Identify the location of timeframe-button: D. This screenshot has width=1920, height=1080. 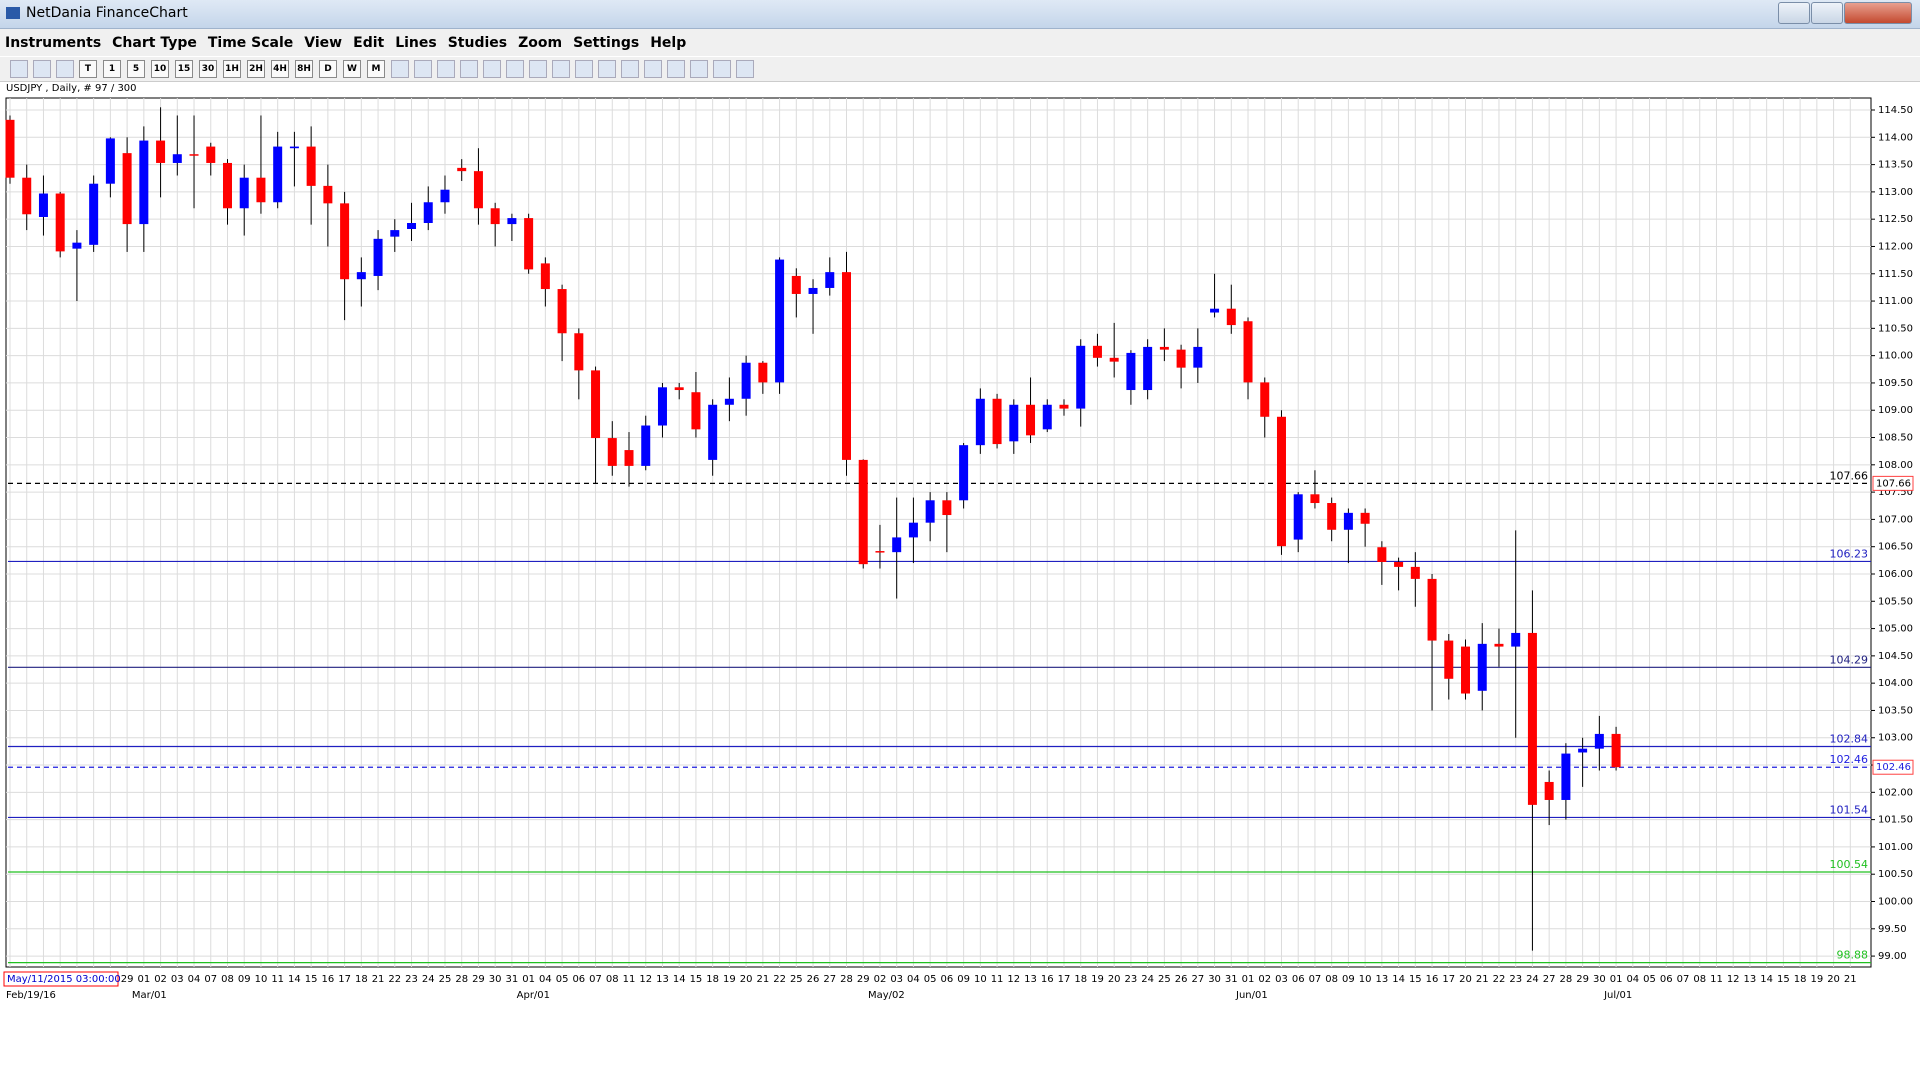
(328, 69).